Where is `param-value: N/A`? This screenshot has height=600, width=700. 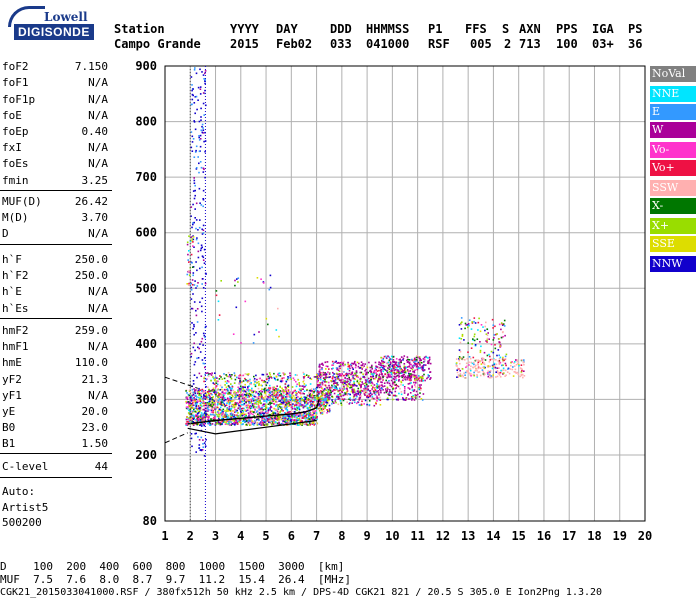 param-value: N/A is located at coordinates (98, 291).